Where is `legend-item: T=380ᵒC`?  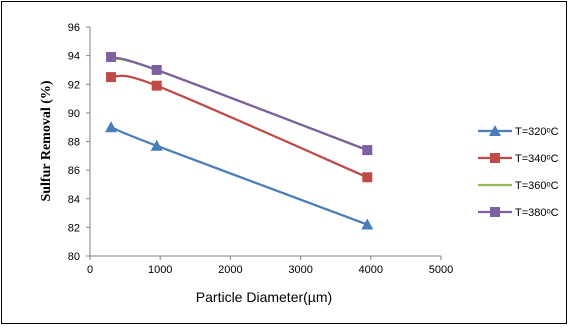 legend-item: T=380ᵒC is located at coordinates (518, 213).